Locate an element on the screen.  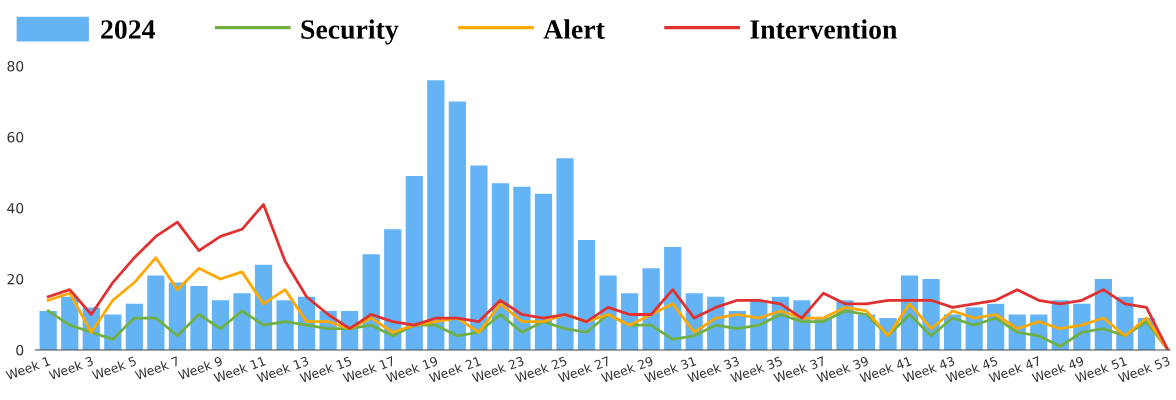
y-tick-label: 60 is located at coordinates (15, 137).